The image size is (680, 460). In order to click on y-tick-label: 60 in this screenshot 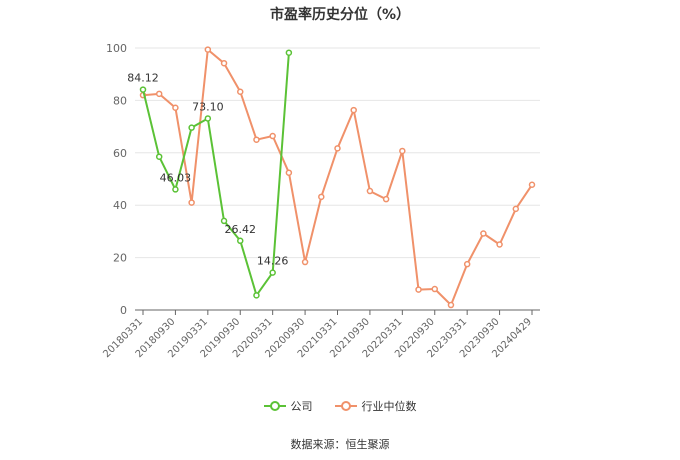, I will do `click(120, 153)`.